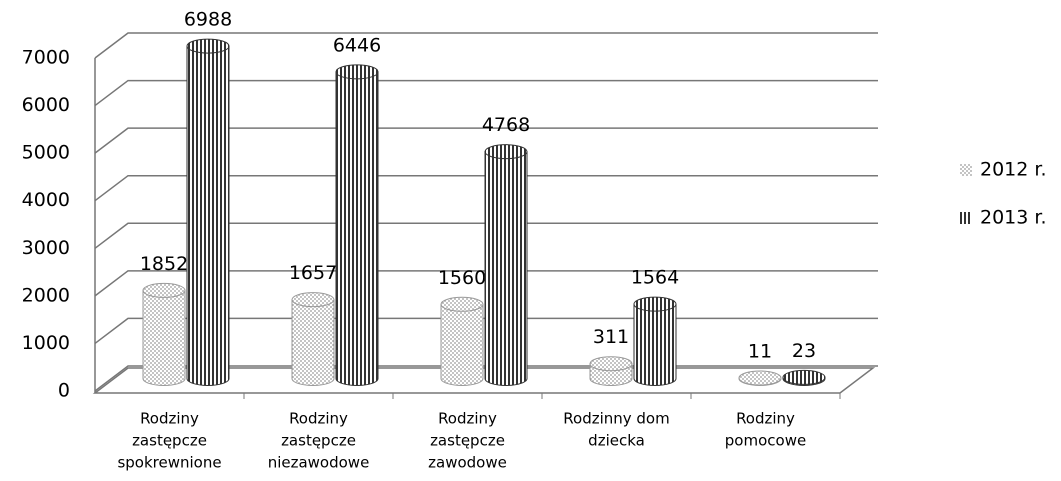 Image resolution: width=1061 pixels, height=481 pixels. What do you see at coordinates (357, 45) in the screenshot?
I see `data-label: 6446` at bounding box center [357, 45].